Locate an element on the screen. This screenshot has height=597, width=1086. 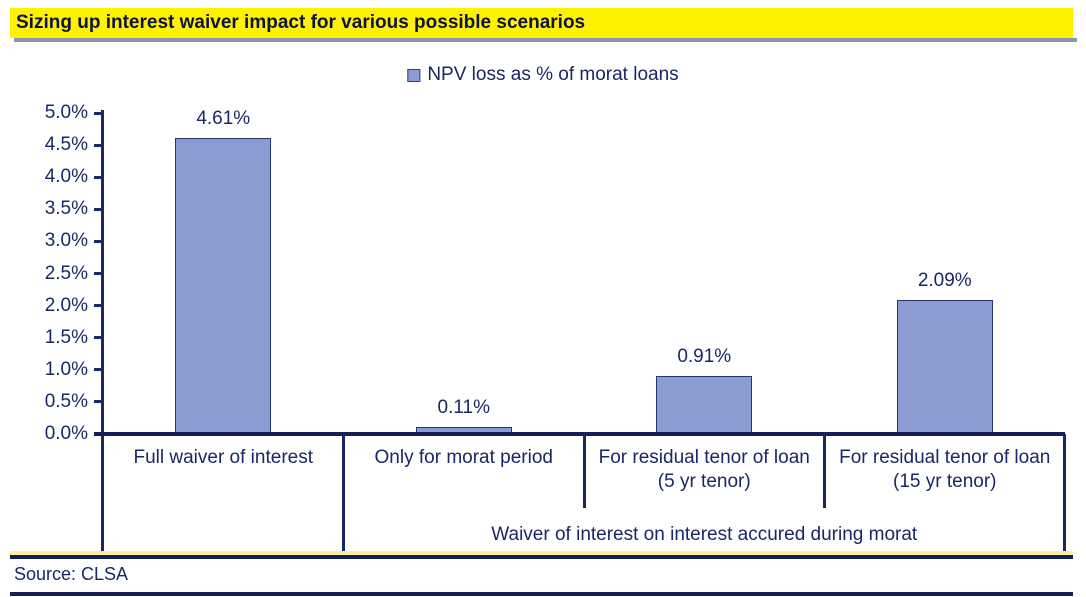
y-axis-tick-label: 1.5% is located at coordinates (66, 337).